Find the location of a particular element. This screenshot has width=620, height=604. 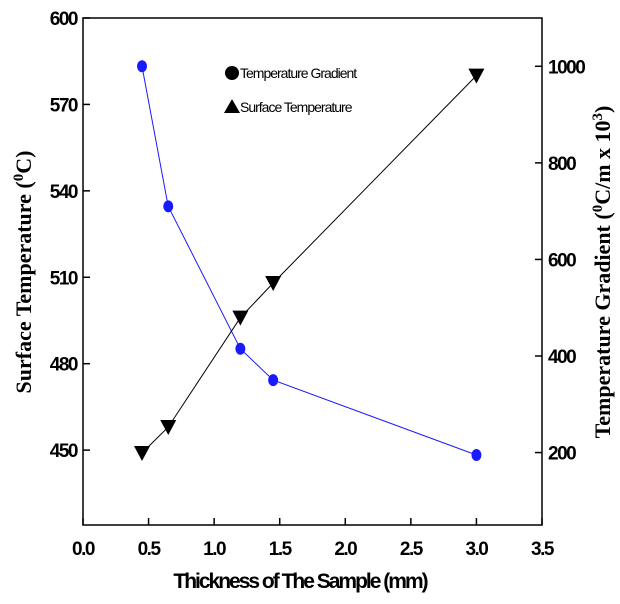

x-axis-title: Thickness of The Sample (mm) is located at coordinates (300, 581).